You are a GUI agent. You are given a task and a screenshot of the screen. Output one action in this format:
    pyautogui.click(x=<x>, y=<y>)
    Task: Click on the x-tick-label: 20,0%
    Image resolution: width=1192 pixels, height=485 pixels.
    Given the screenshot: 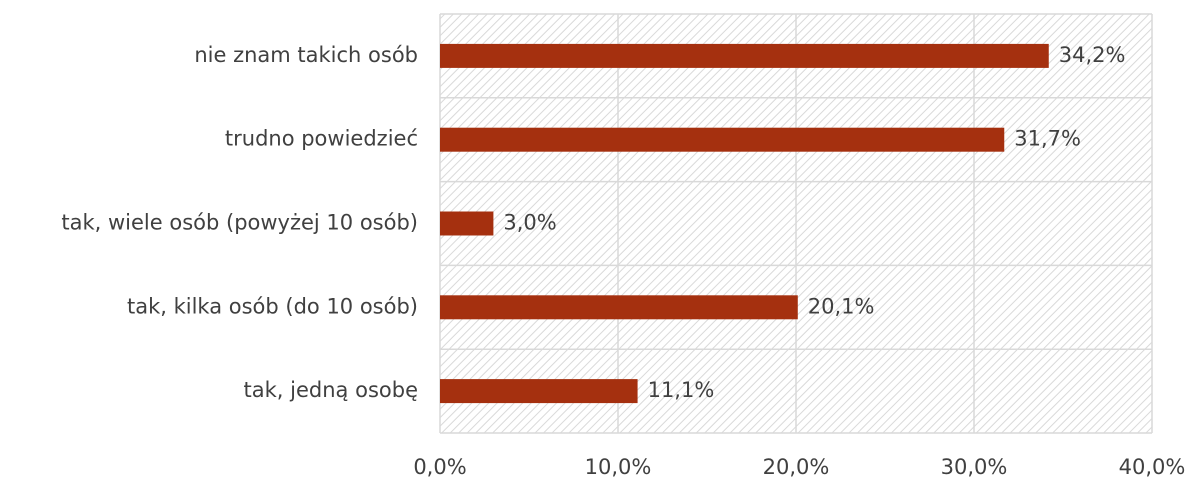 What is the action you would take?
    pyautogui.click(x=796, y=467)
    